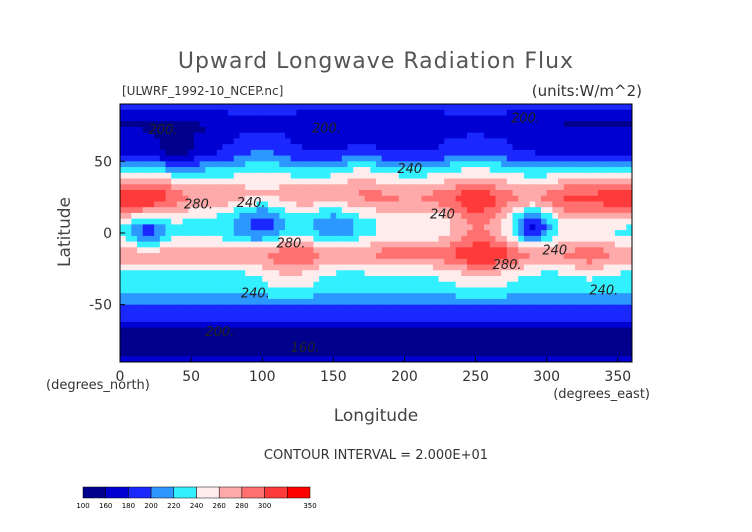 Image resolution: width=752 pixels, height=532 pixels. Describe the element at coordinates (409, 169) in the screenshot. I see `contour-label: 240` at that location.